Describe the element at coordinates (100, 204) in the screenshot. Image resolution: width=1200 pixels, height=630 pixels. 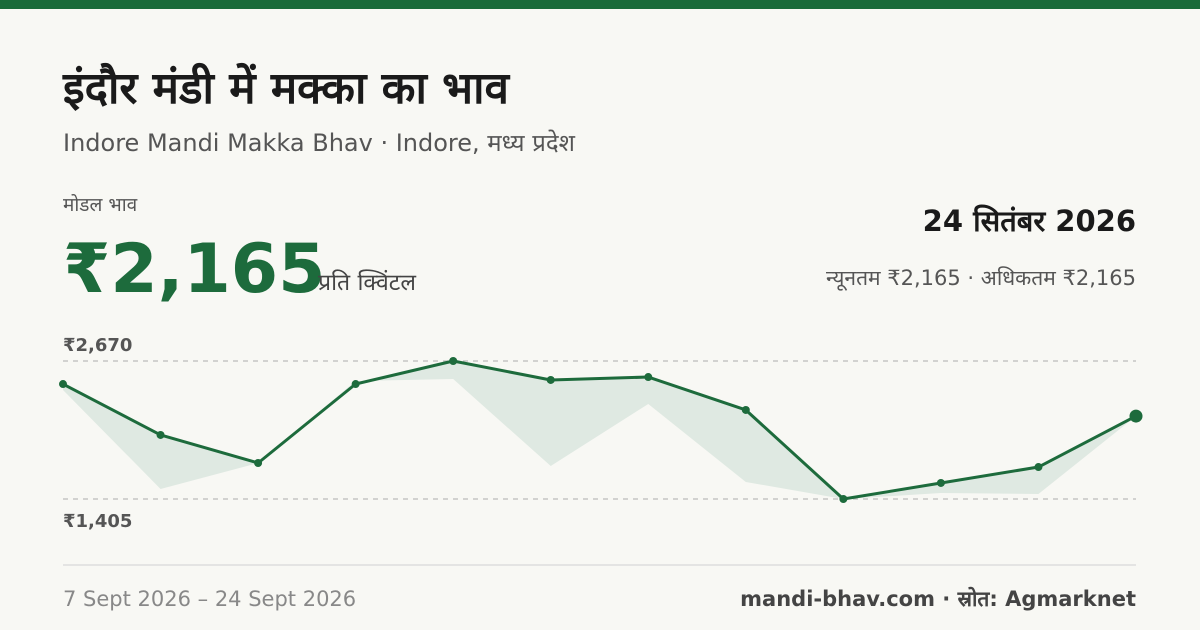
I see `price-label: मोडल भाव` at that location.